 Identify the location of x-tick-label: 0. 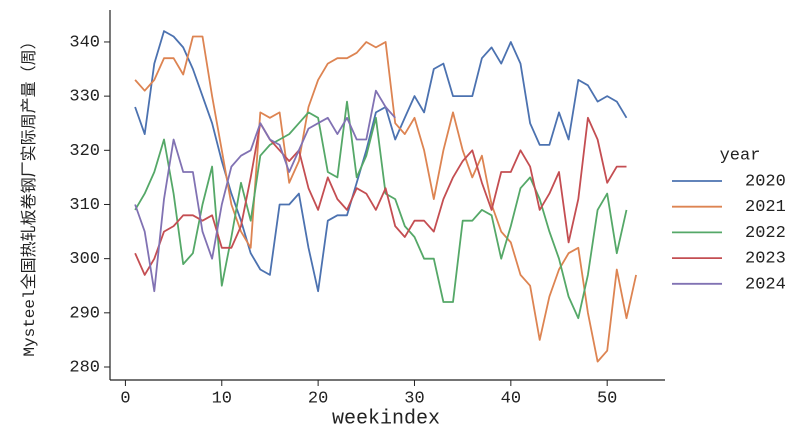
(125, 398).